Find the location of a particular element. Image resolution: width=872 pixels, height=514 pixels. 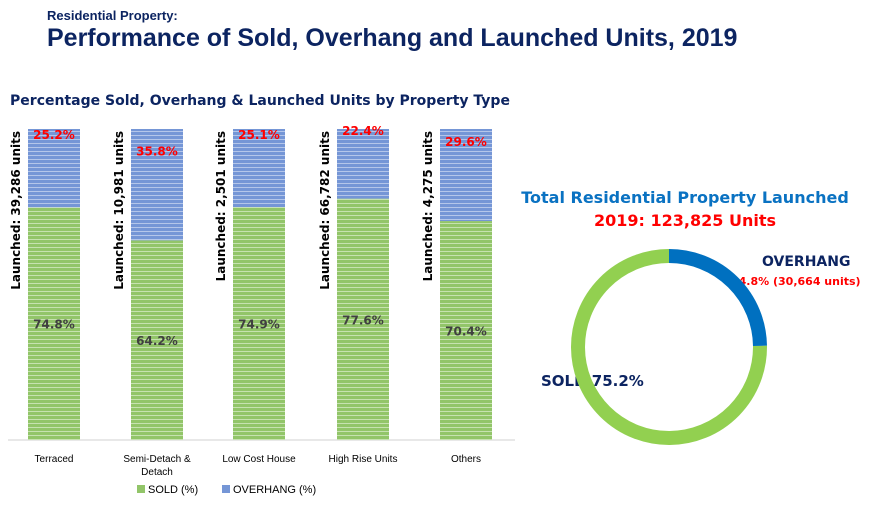

overhang-value: 24.8% (30,664 units) is located at coordinates (796, 281).